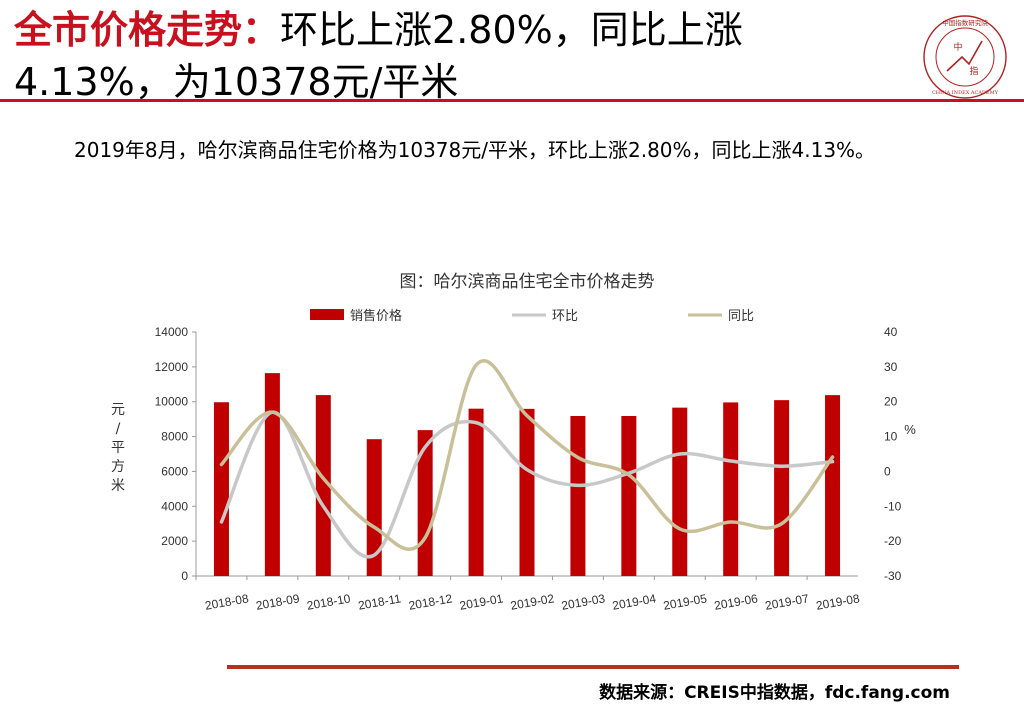 The height and width of the screenshot is (709, 1024). I want to click on y-axis-label-char: 平, so click(118, 448).